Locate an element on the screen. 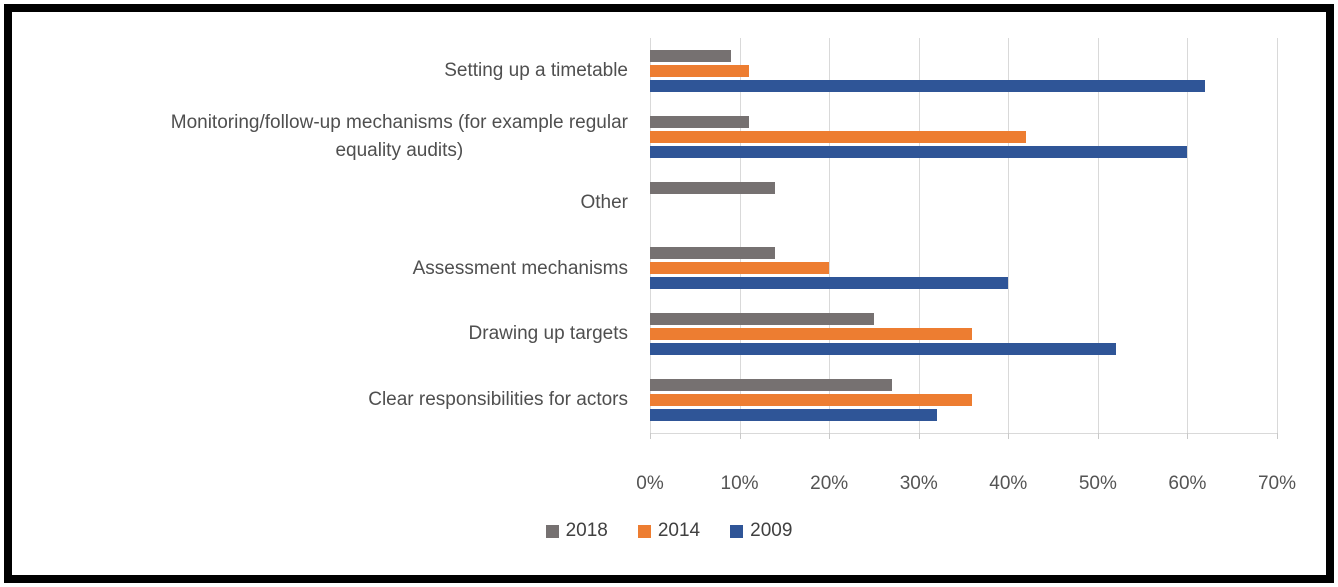  category-label: Assessment mechanisms is located at coordinates (520, 268).